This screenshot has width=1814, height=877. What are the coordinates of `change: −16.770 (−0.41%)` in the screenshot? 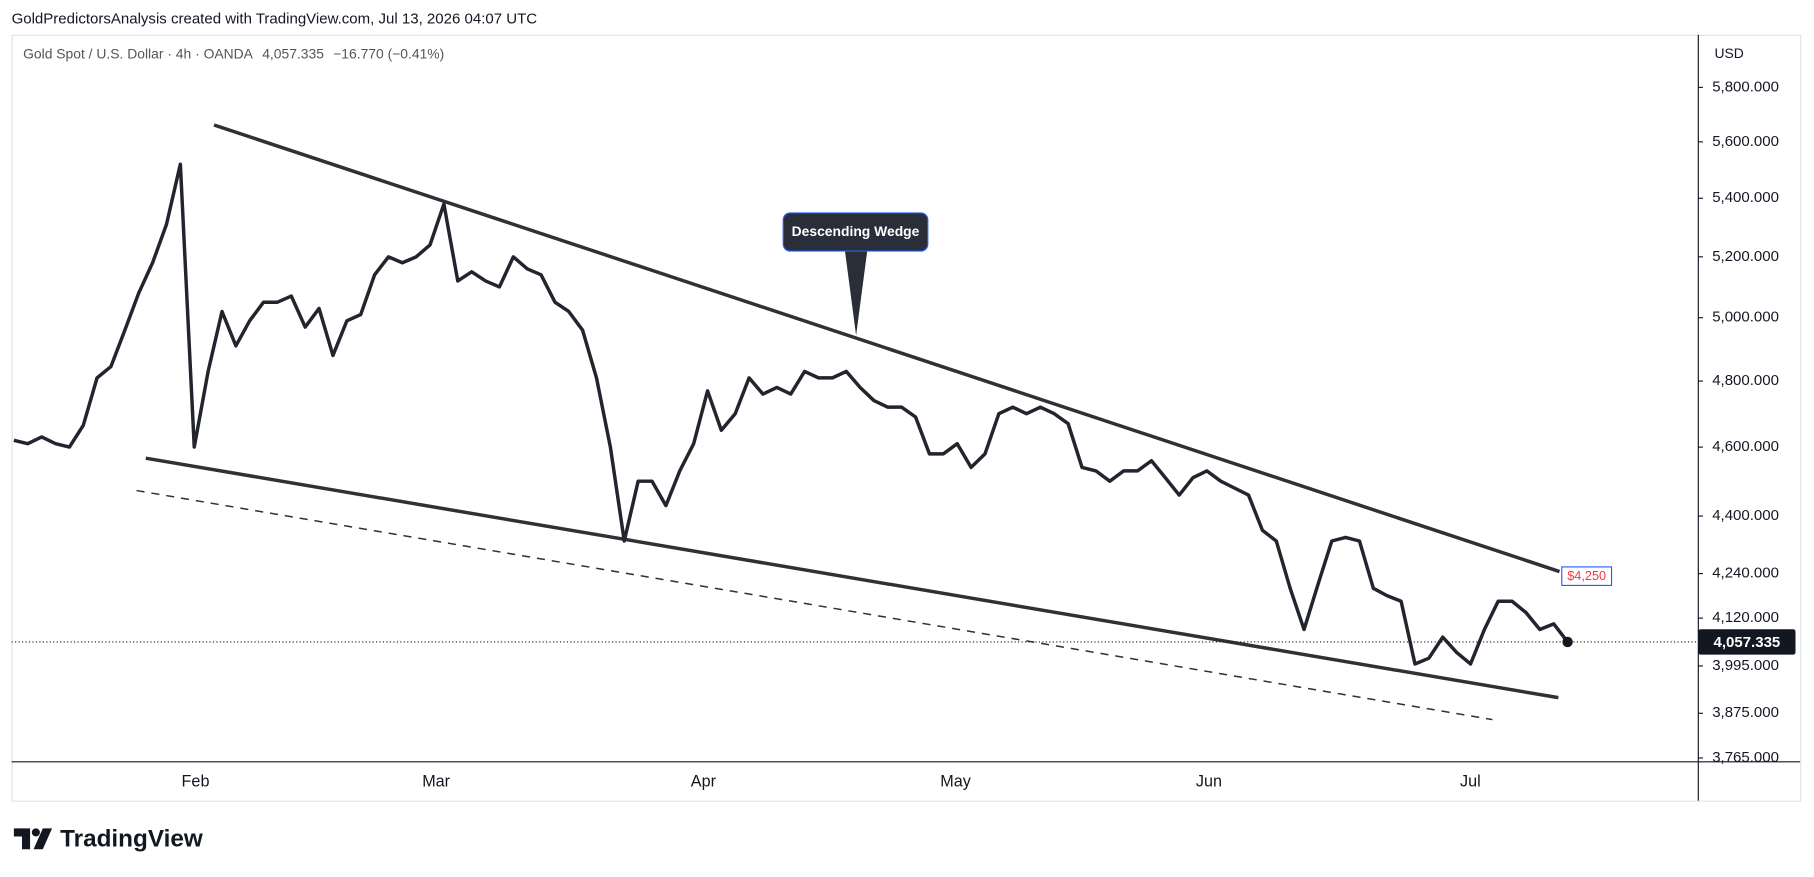 It's located at (388, 53).